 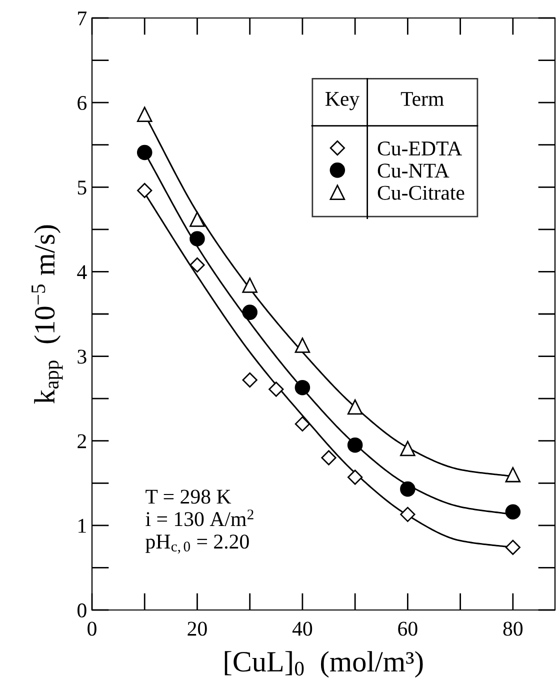 What do you see at coordinates (420, 149) in the screenshot?
I see `legend-label: Cu-EDTA` at bounding box center [420, 149].